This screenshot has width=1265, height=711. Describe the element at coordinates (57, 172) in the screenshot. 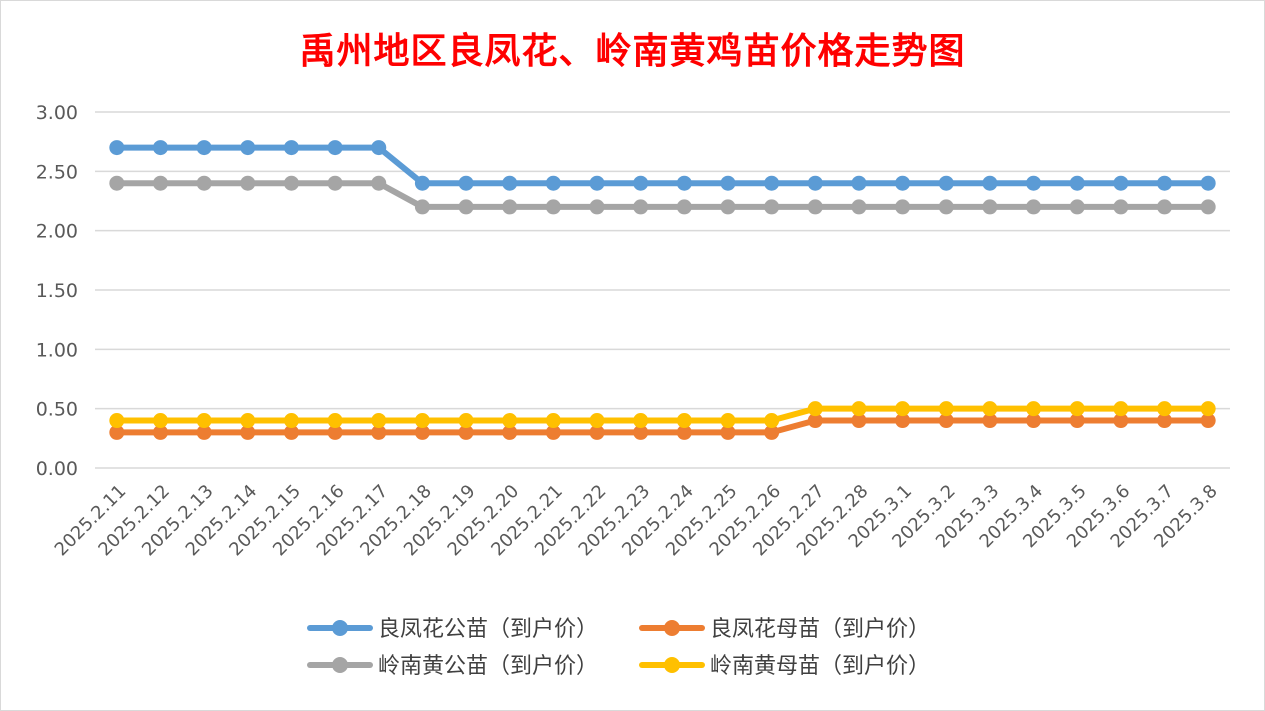

I see `y-tick-label: 2.50` at that location.